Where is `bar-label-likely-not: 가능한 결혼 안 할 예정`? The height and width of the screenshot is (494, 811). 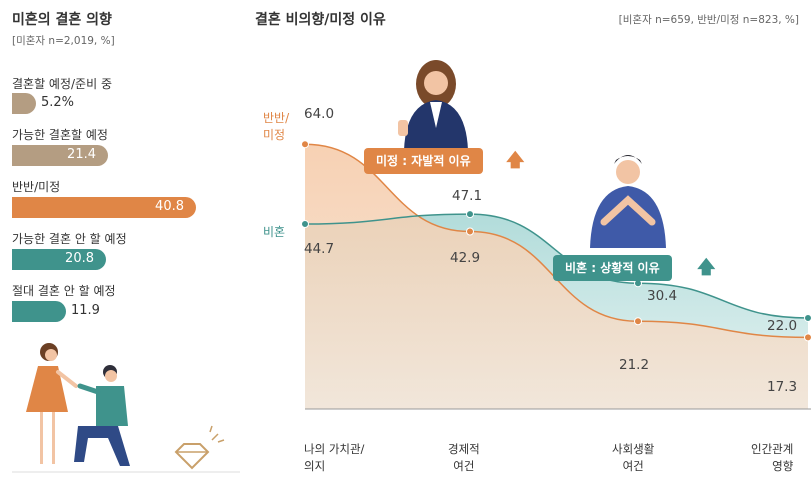 bar-label-likely-not: 가능한 결혼 안 할 예정 is located at coordinates (69, 239).